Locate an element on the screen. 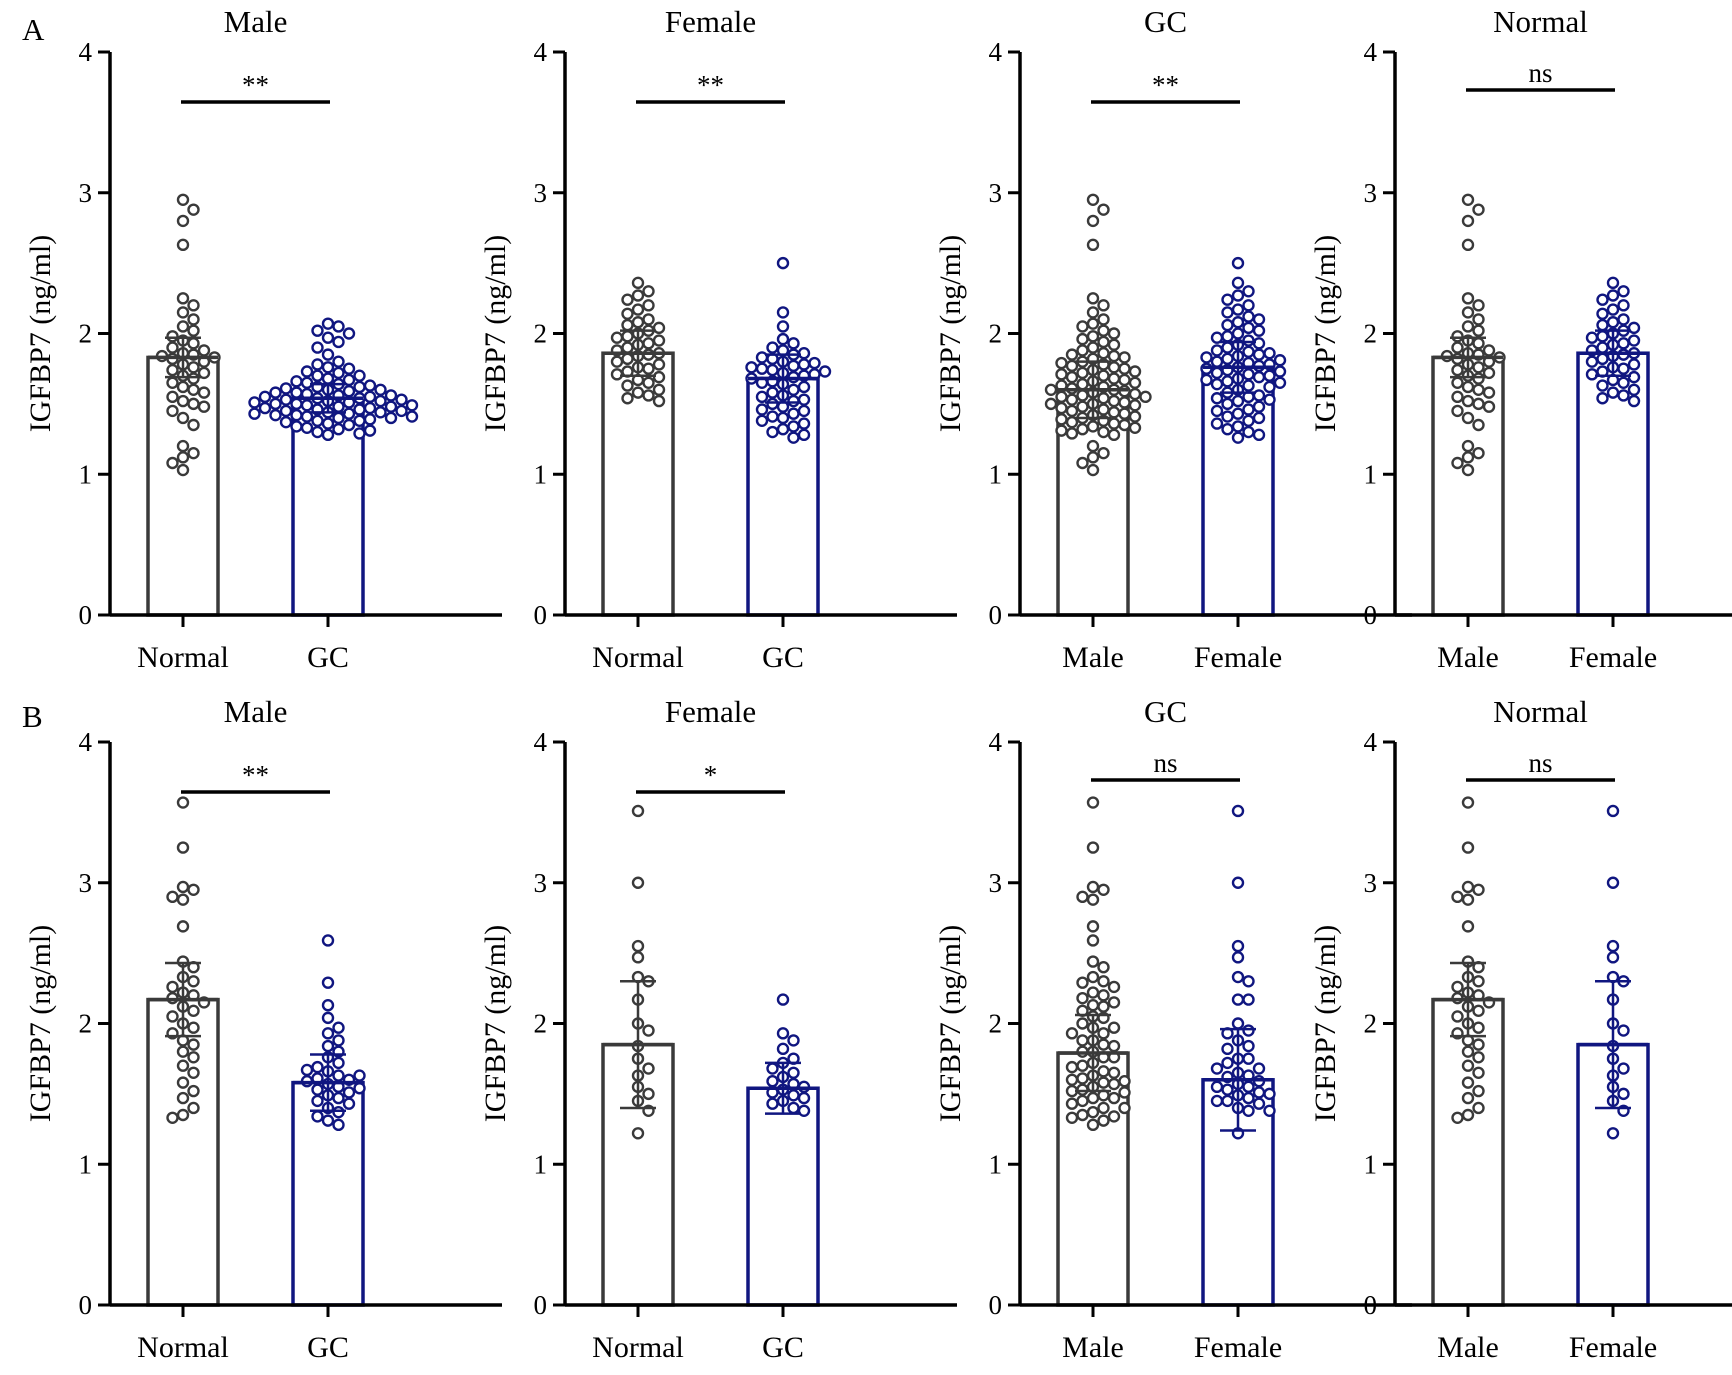 This screenshot has height=1375, width=1732. x-tick-label: Female is located at coordinates (1238, 657).